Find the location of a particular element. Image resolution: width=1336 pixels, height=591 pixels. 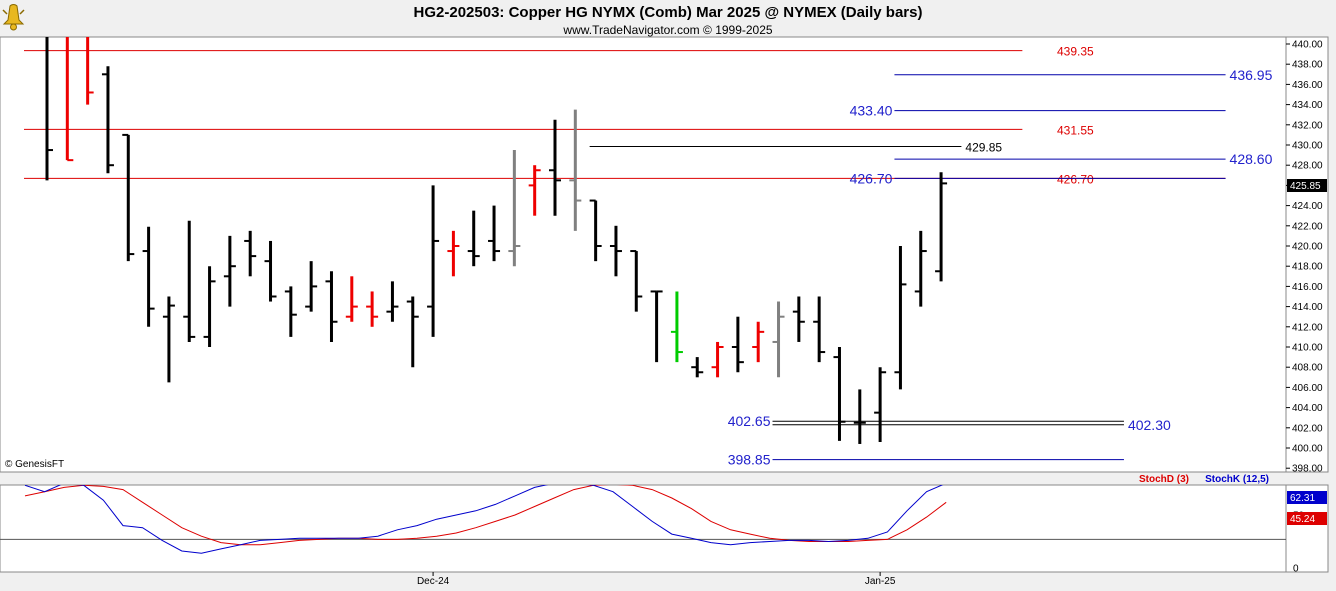

price-tick-label: 424.00 is located at coordinates (1307, 206).